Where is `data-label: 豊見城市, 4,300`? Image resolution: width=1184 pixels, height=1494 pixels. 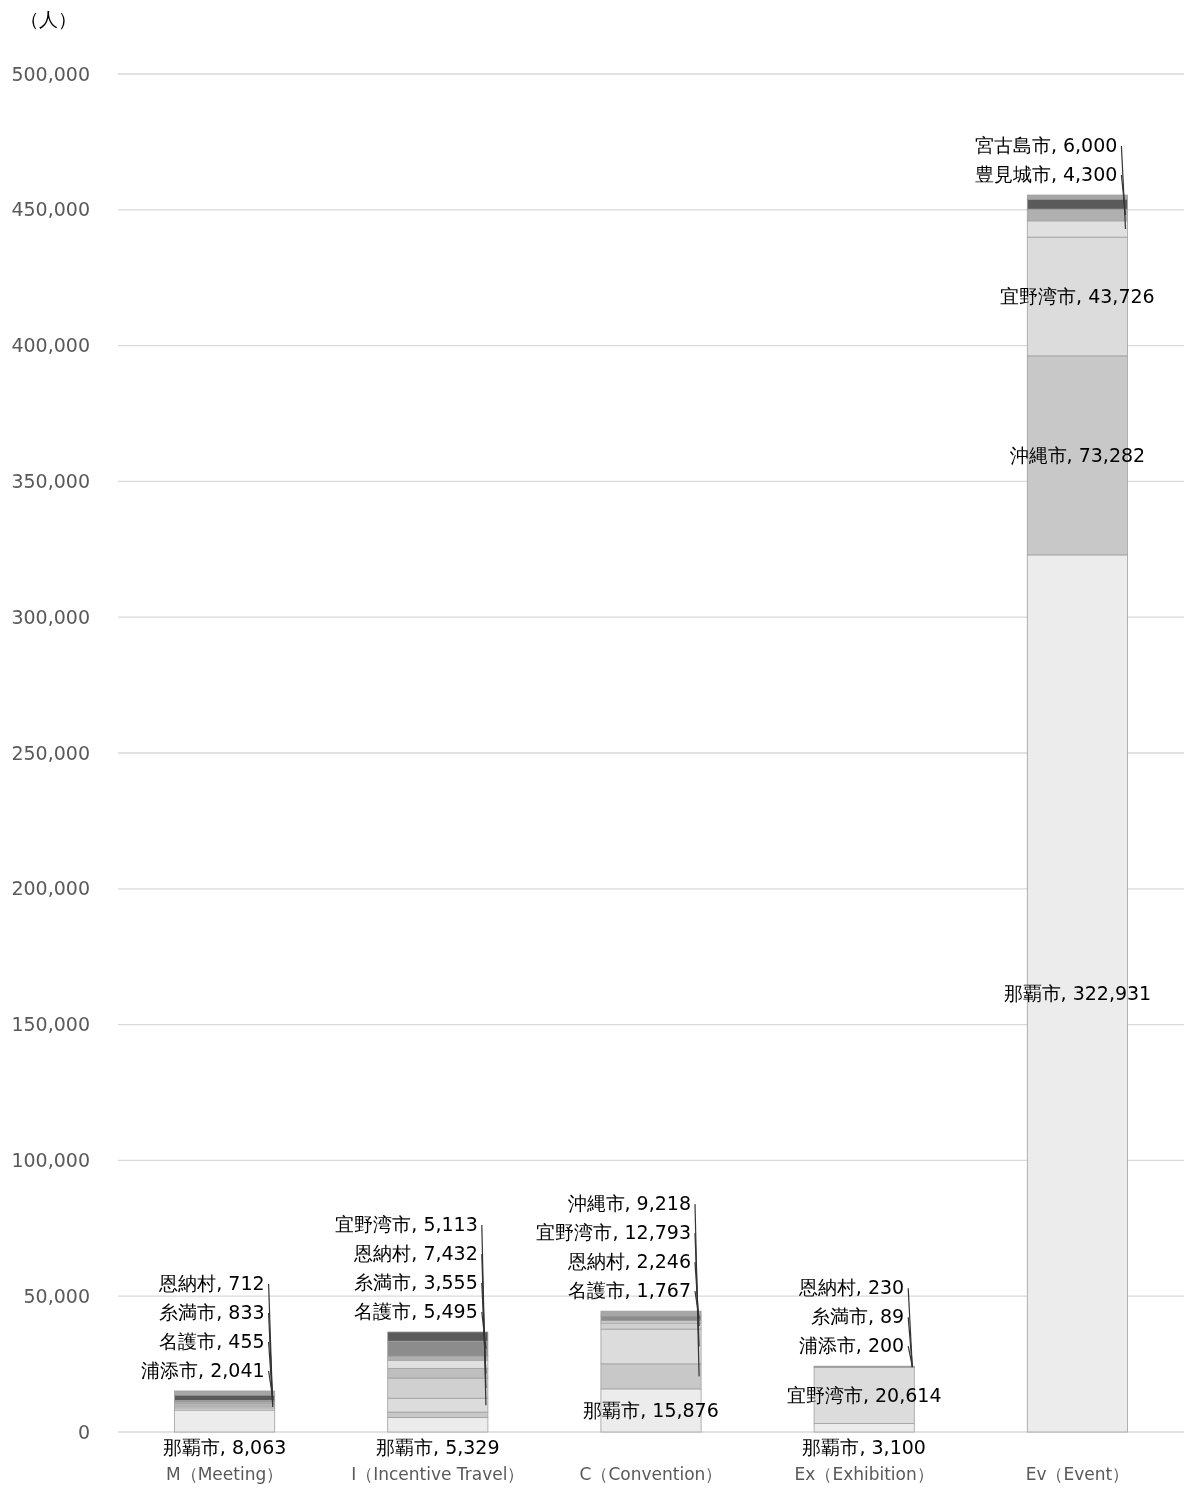
data-label: 豊見城市, 4,300 is located at coordinates (1046, 174).